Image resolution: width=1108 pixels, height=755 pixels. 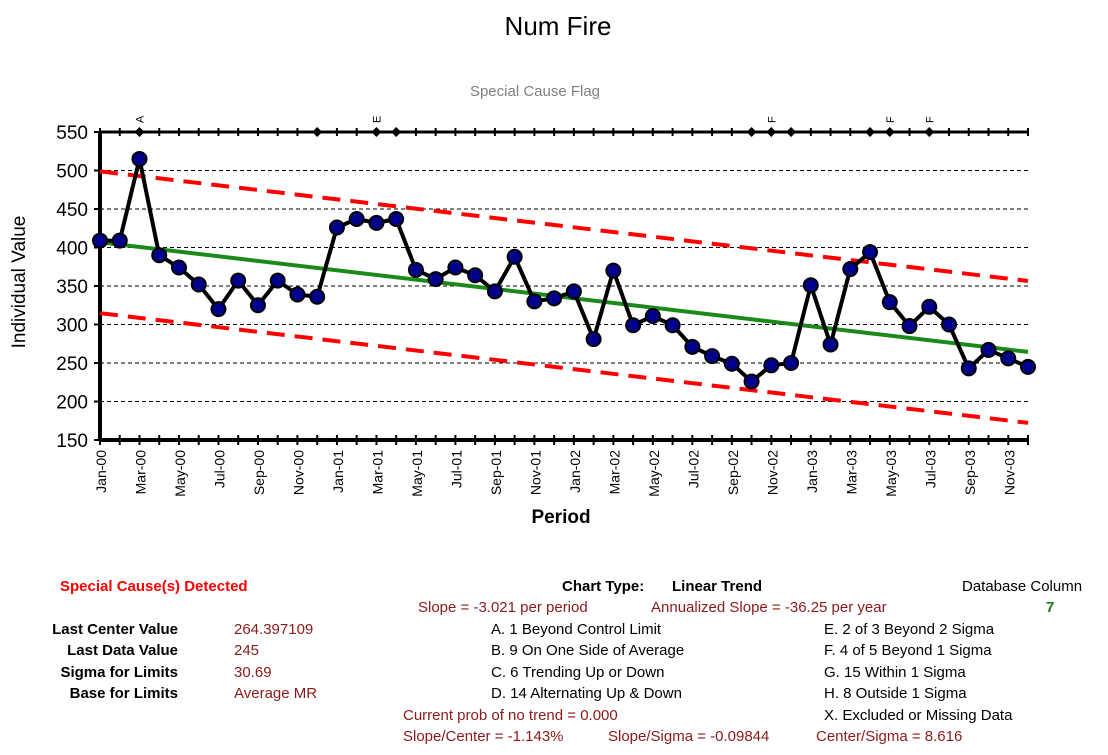 What do you see at coordinates (72, 441) in the screenshot?
I see `y-tick-label: 150` at bounding box center [72, 441].